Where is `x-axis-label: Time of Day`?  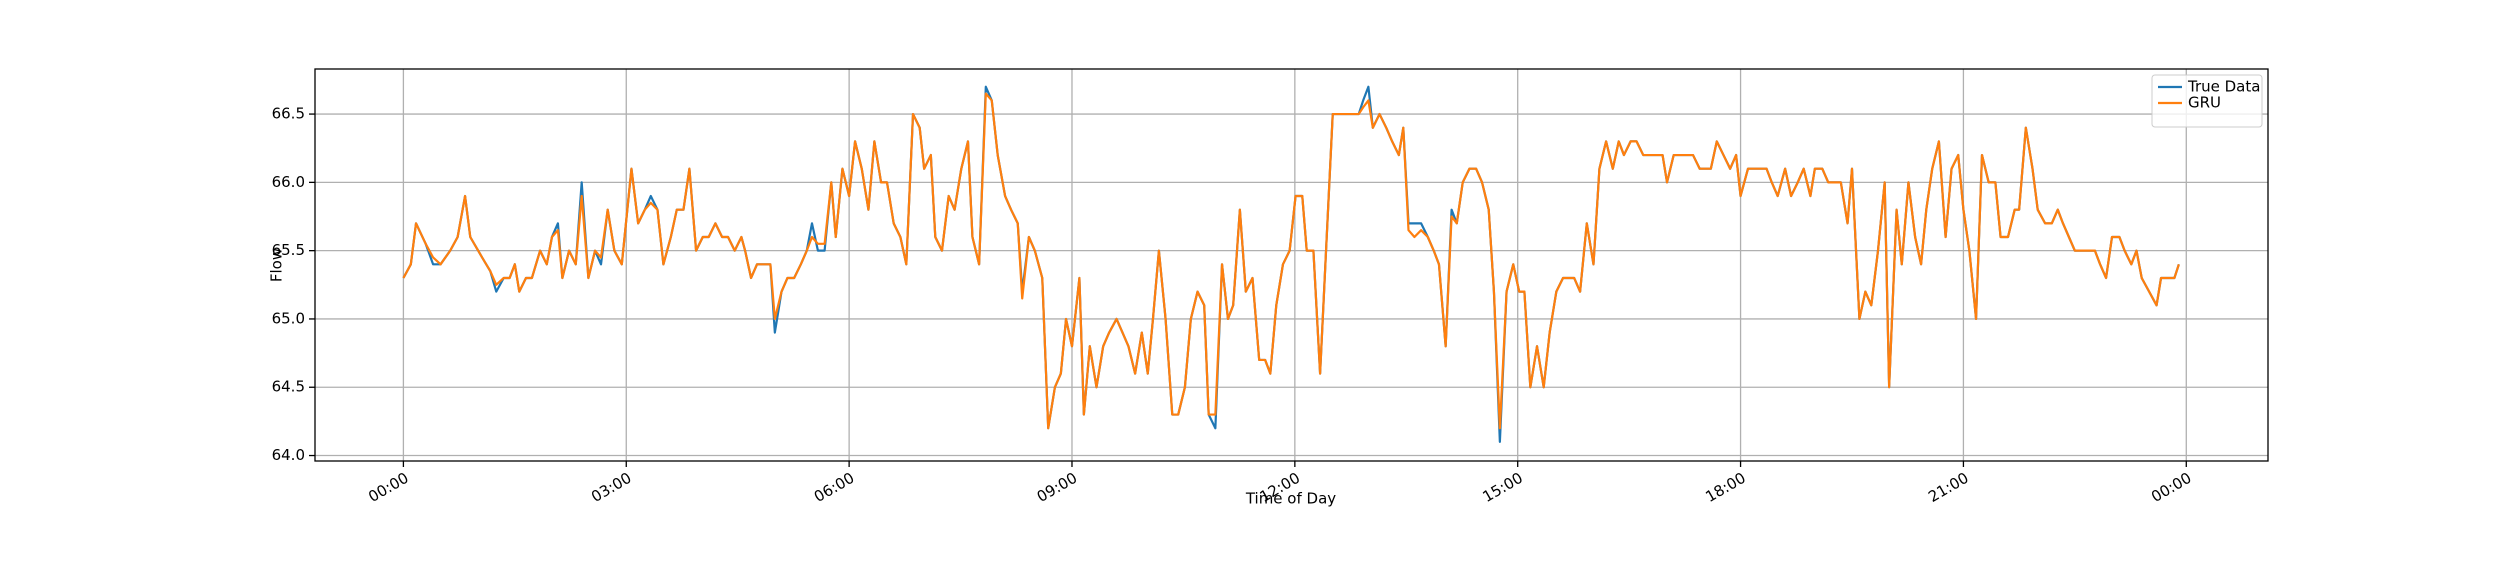
x-axis-label: Time of Day is located at coordinates (1290, 499).